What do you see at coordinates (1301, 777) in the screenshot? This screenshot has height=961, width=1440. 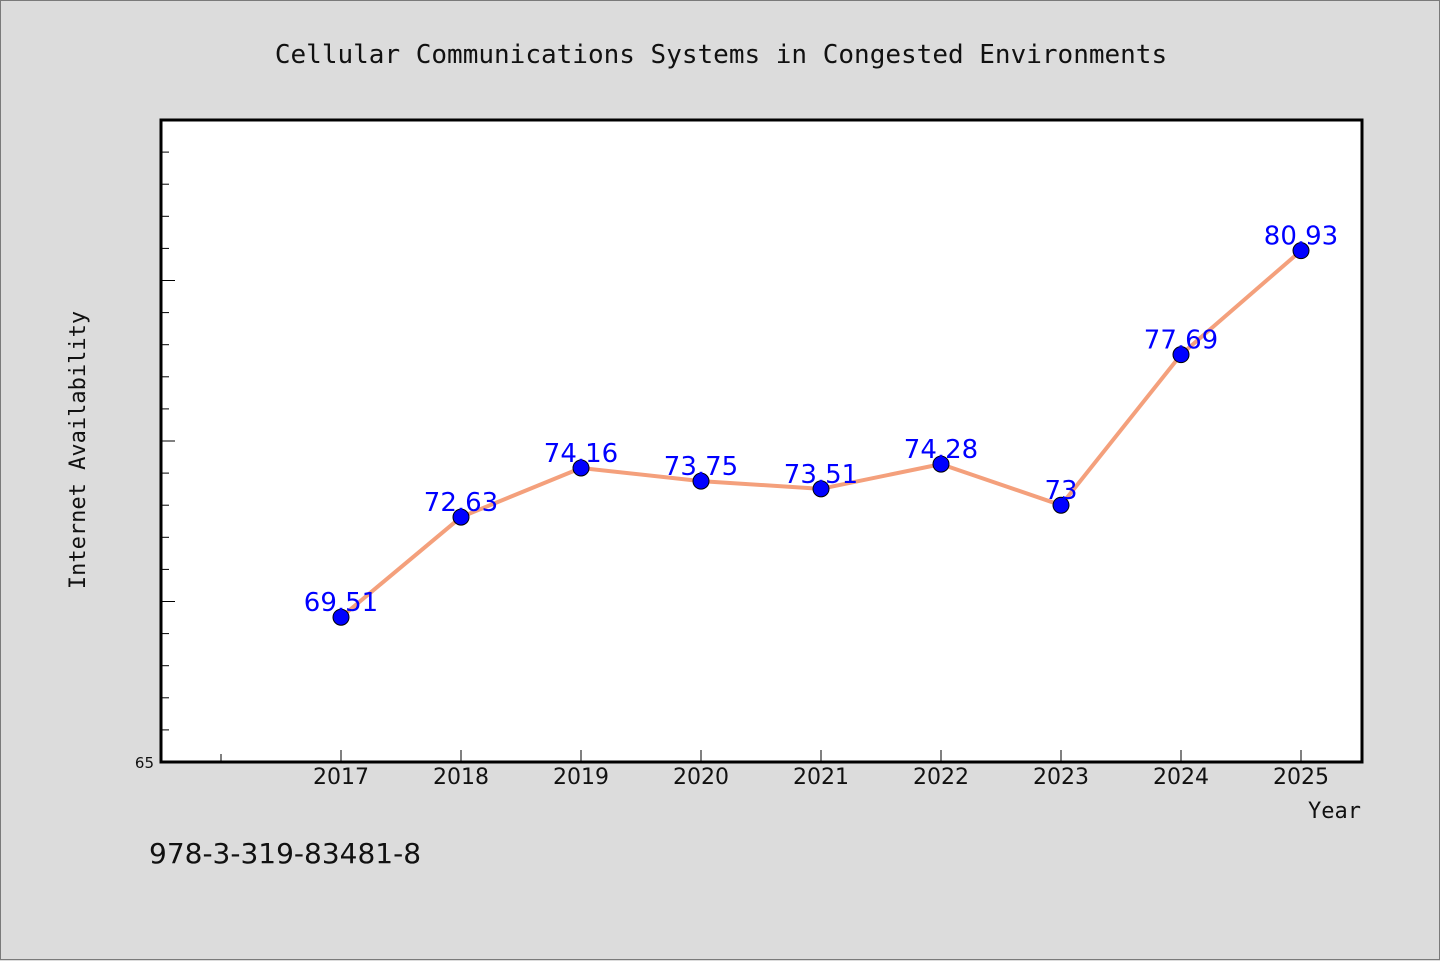 I see `x-tick-label: 2025` at bounding box center [1301, 777].